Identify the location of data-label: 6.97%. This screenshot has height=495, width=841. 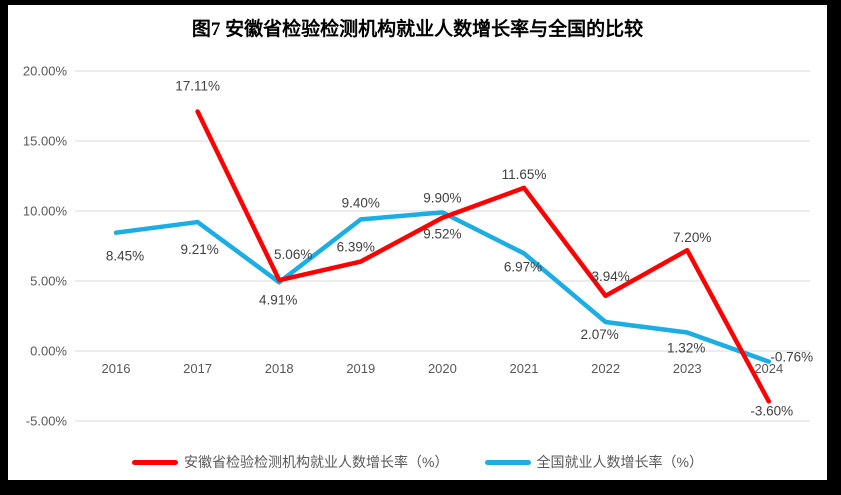
(523, 266).